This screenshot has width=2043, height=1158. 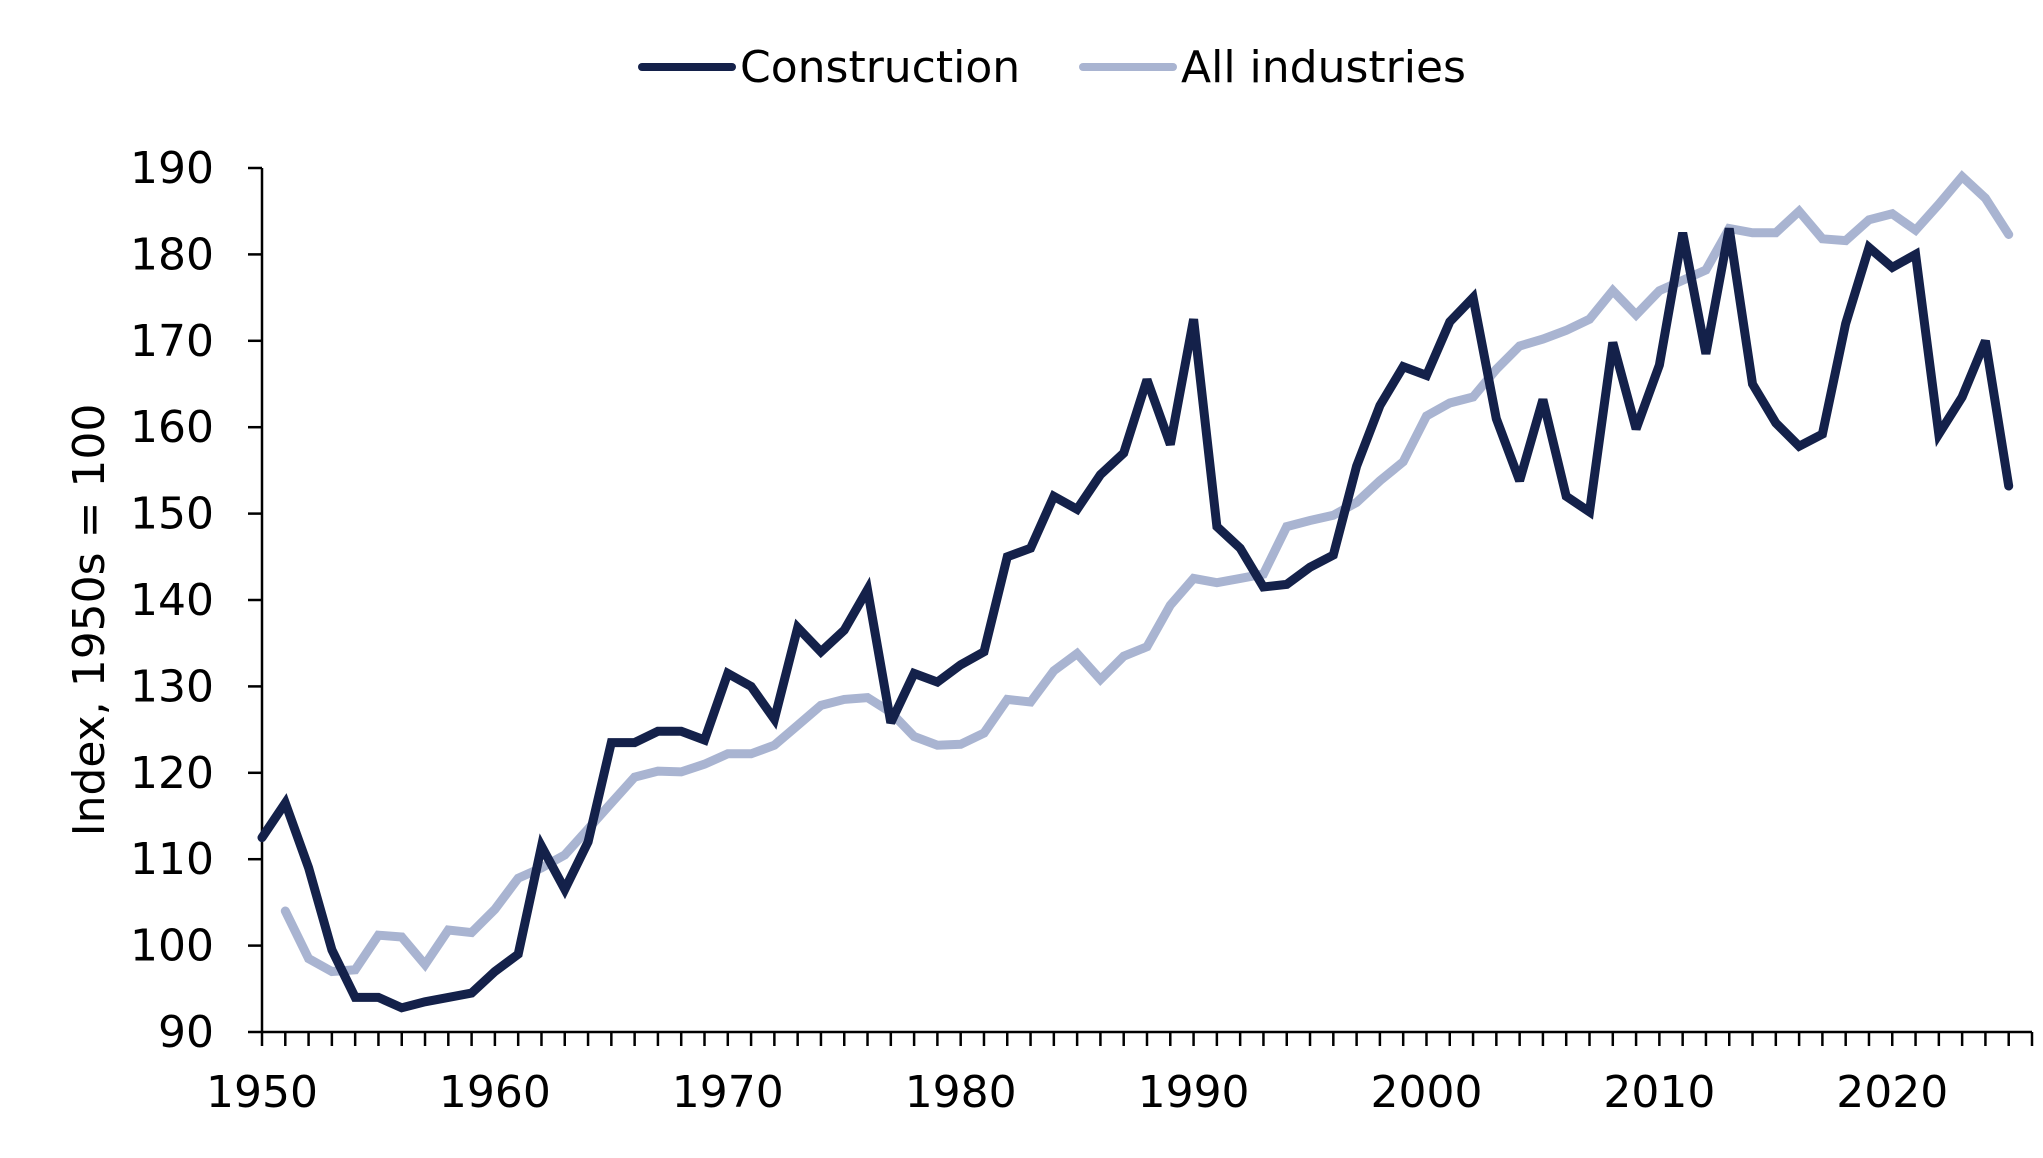 I want to click on x-tick-label: 1980, so click(x=961, y=1092).